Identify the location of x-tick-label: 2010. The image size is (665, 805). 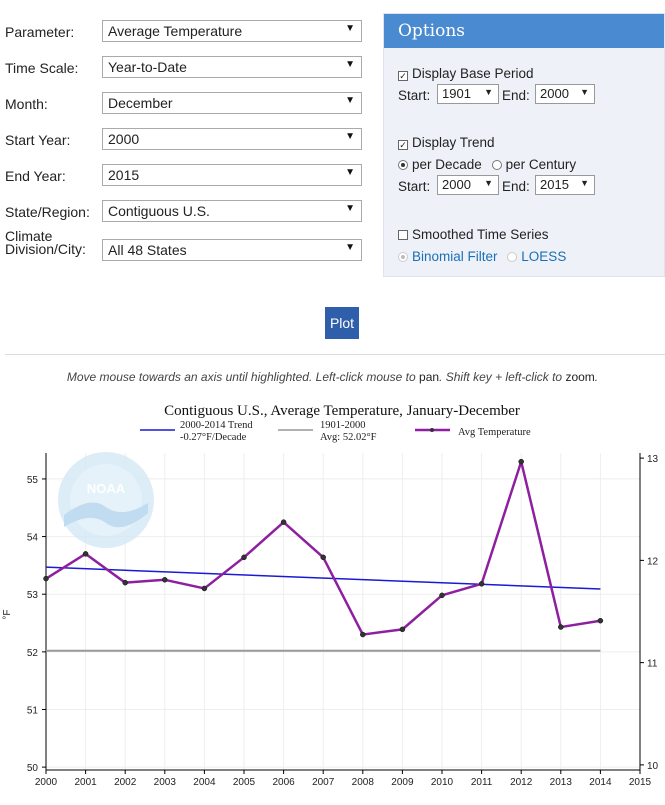
(442, 782).